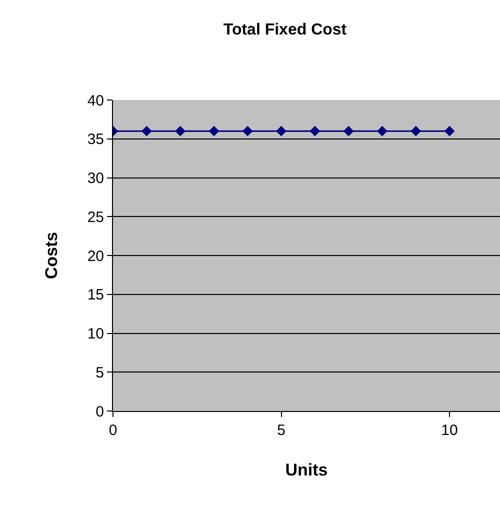 The image size is (500, 513). What do you see at coordinates (306, 470) in the screenshot?
I see `x-axis-title: Units` at bounding box center [306, 470].